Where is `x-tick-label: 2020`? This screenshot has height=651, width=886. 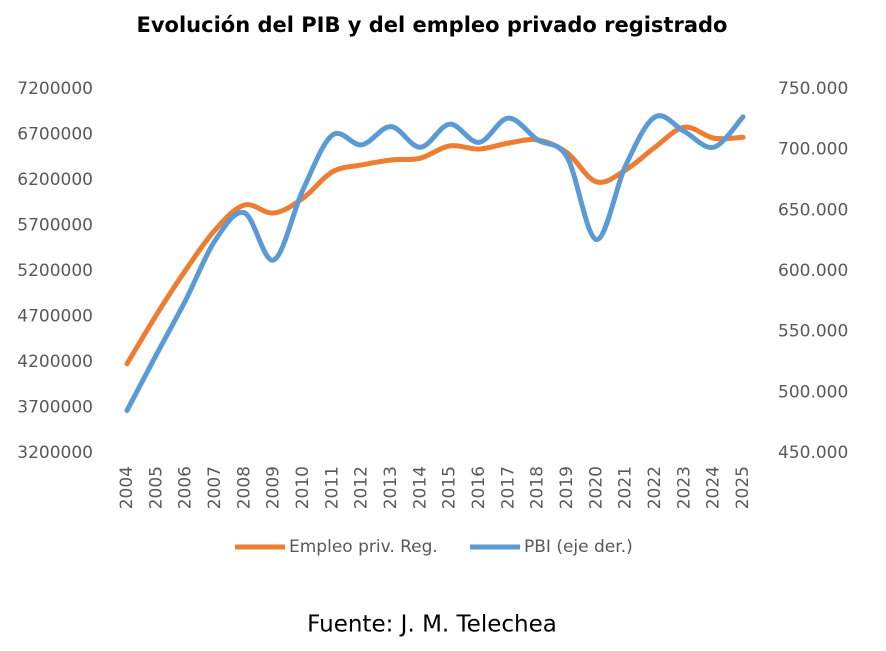
x-tick-label: 2020 is located at coordinates (596, 487).